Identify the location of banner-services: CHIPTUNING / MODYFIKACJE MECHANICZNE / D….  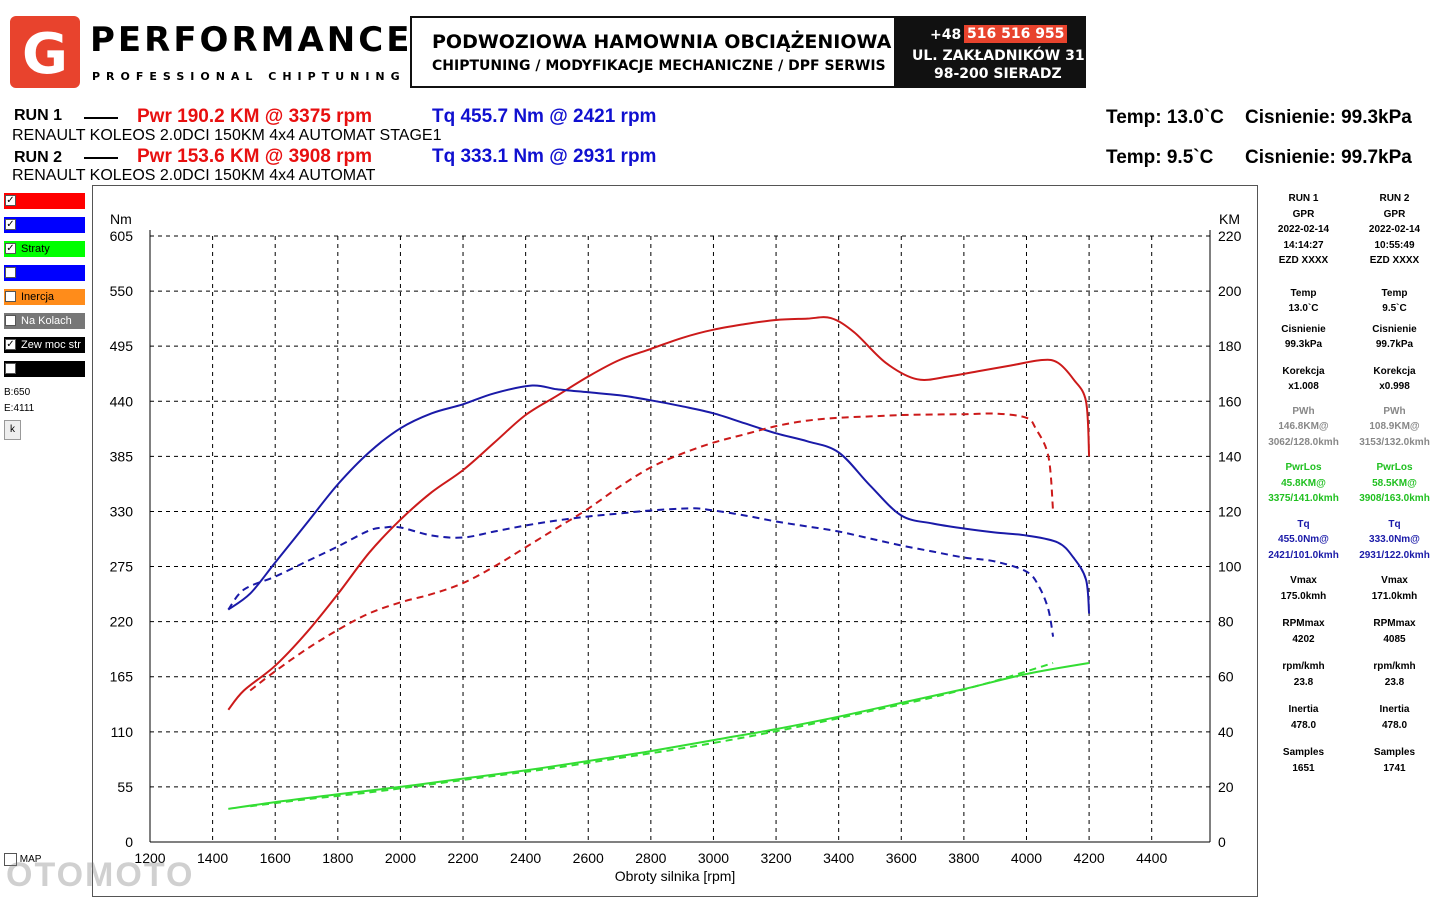
(659, 66).